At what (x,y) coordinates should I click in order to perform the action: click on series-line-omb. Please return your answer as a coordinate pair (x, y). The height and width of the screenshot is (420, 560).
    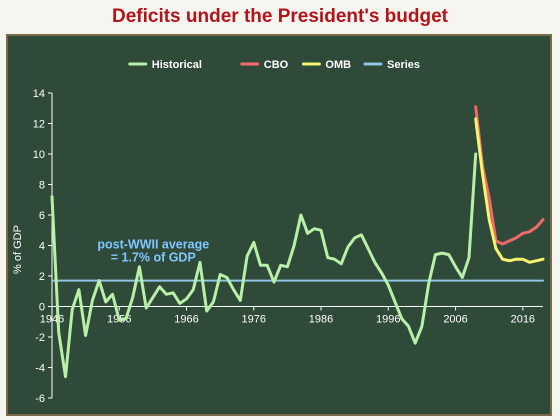
    Looking at the image, I should click on (509, 190).